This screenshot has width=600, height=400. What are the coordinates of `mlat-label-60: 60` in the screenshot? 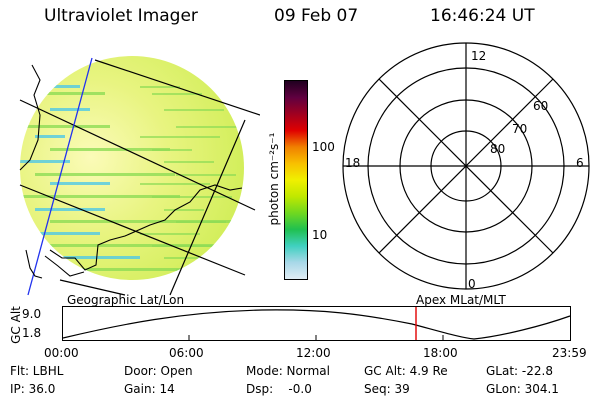 It's located at (540, 106).